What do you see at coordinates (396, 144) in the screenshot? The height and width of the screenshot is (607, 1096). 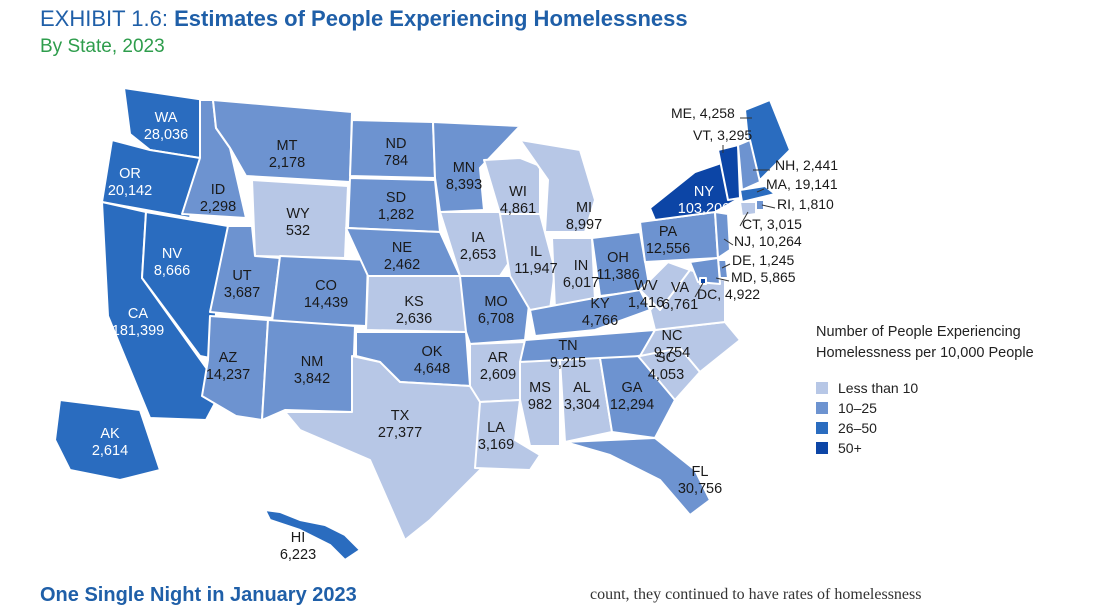 I see `state-label-nd: ND` at bounding box center [396, 144].